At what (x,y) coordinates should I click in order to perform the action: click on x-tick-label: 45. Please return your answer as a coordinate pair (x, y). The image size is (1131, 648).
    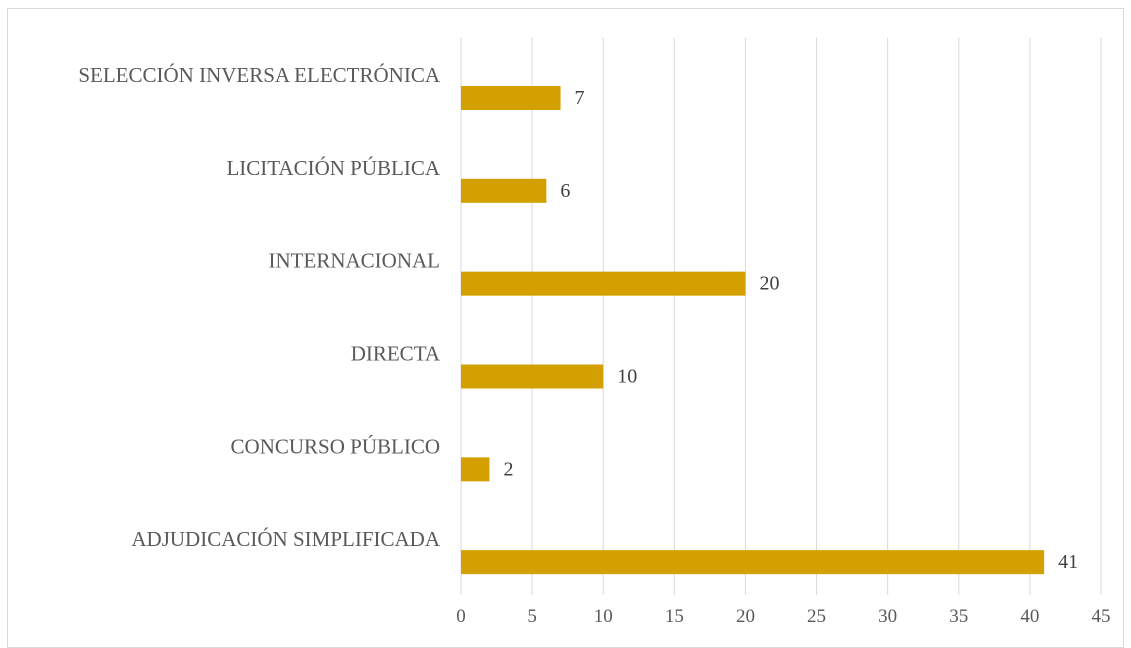
    Looking at the image, I should click on (1101, 616).